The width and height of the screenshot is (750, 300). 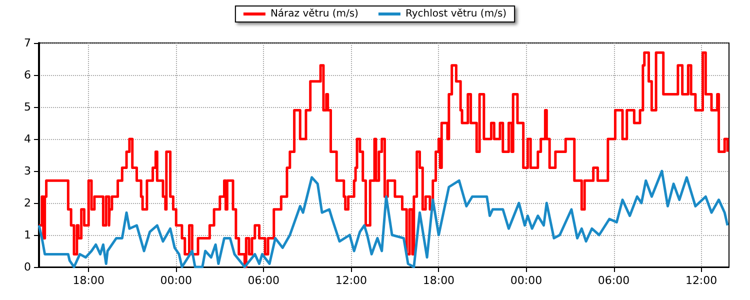 What do you see at coordinates (27, 75) in the screenshot?
I see `y-tick-label: 6` at bounding box center [27, 75].